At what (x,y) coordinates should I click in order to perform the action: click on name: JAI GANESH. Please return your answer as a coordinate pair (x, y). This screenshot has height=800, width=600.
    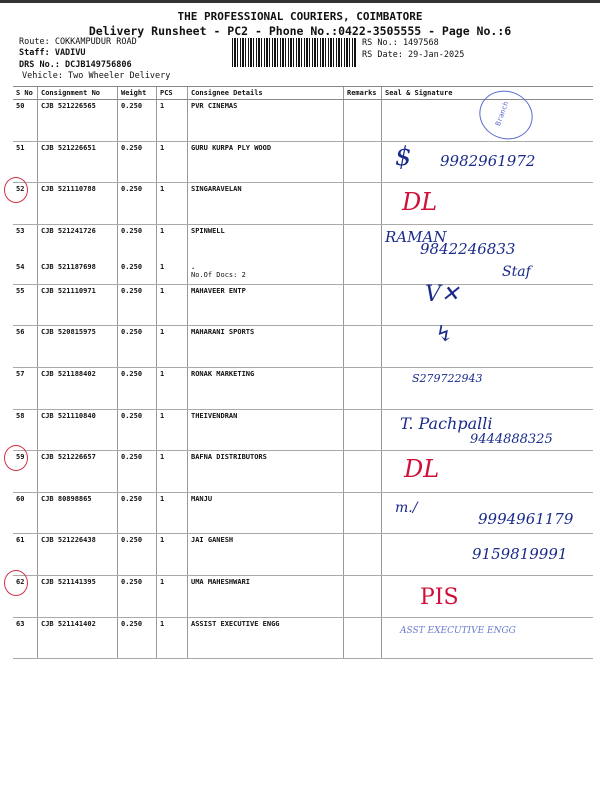
    Looking at the image, I should click on (212, 540).